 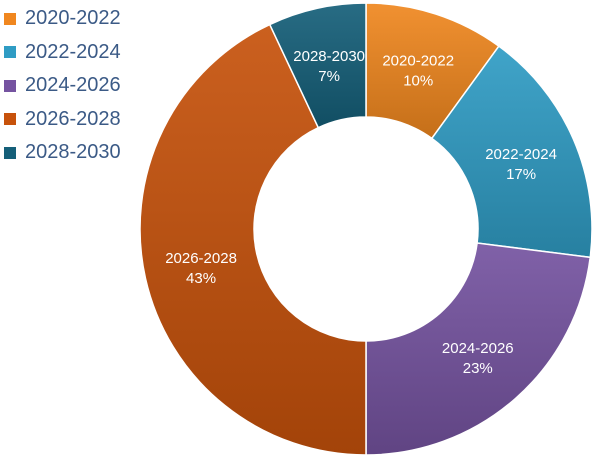 I want to click on legend-item: 2028-2030, so click(x=62, y=153).